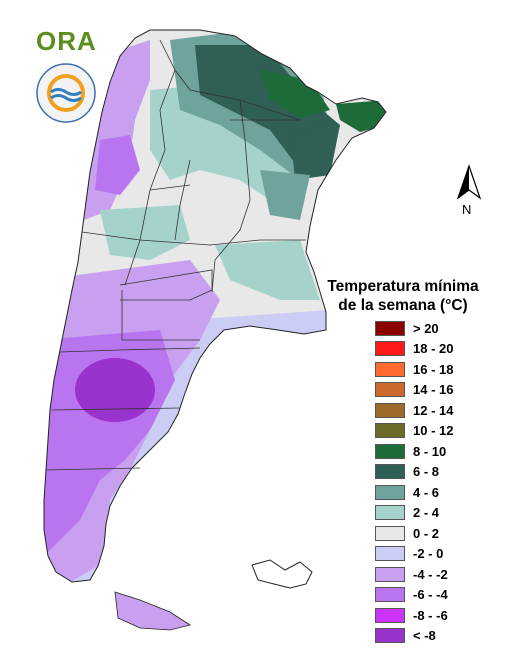 The height and width of the screenshot is (660, 510). I want to click on ora-logo: ORA, so click(66, 41).